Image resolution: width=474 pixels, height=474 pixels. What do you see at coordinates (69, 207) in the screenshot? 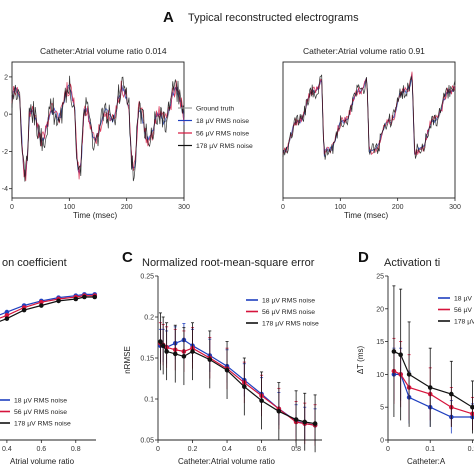
I see `egm-left-traces-xticklabel-1: 100` at bounding box center [69, 207].